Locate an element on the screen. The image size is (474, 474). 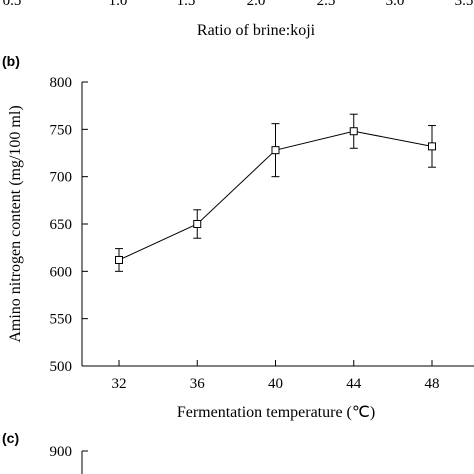
panel-c-y-tick-label: 900 is located at coordinates (61, 452).